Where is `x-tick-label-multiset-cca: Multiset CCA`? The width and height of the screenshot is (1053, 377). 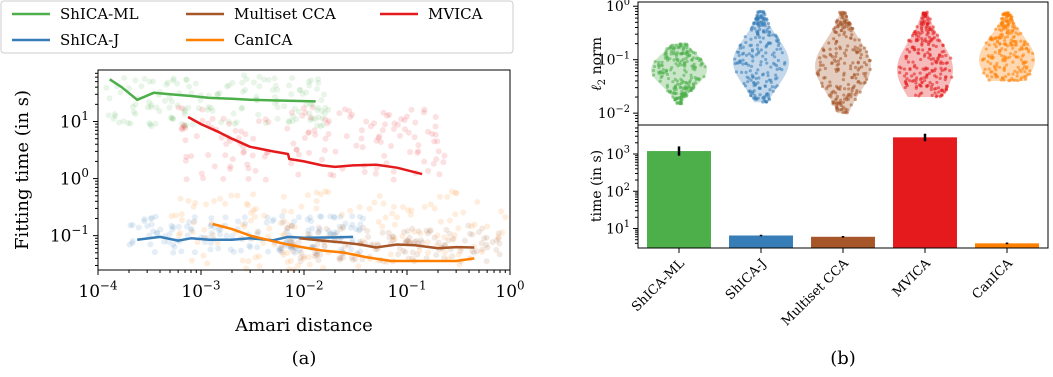 x-tick-label-multiset-cca: Multiset CCA is located at coordinates (815, 292).